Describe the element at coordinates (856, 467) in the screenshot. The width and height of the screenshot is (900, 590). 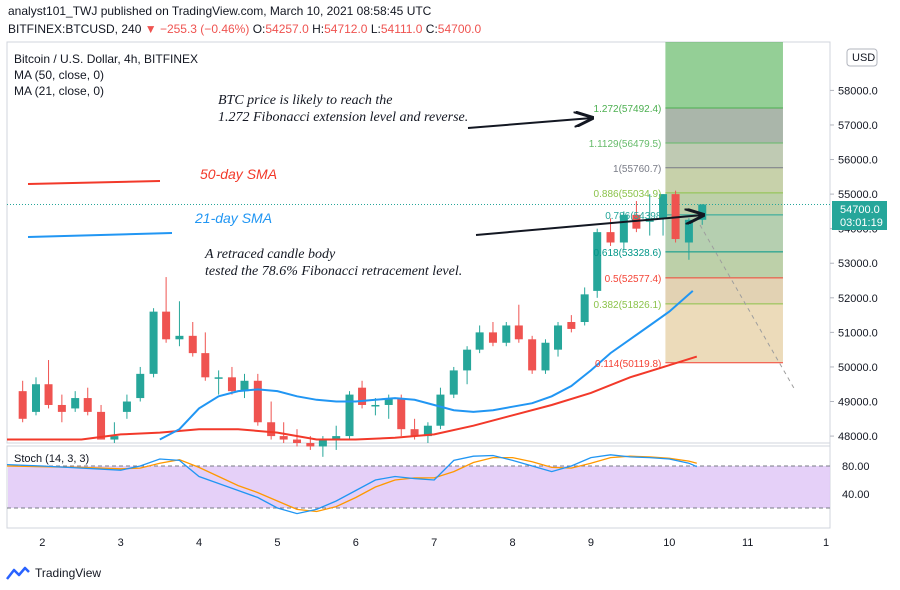
I see `stoch-tick-label: 80.00` at that location.